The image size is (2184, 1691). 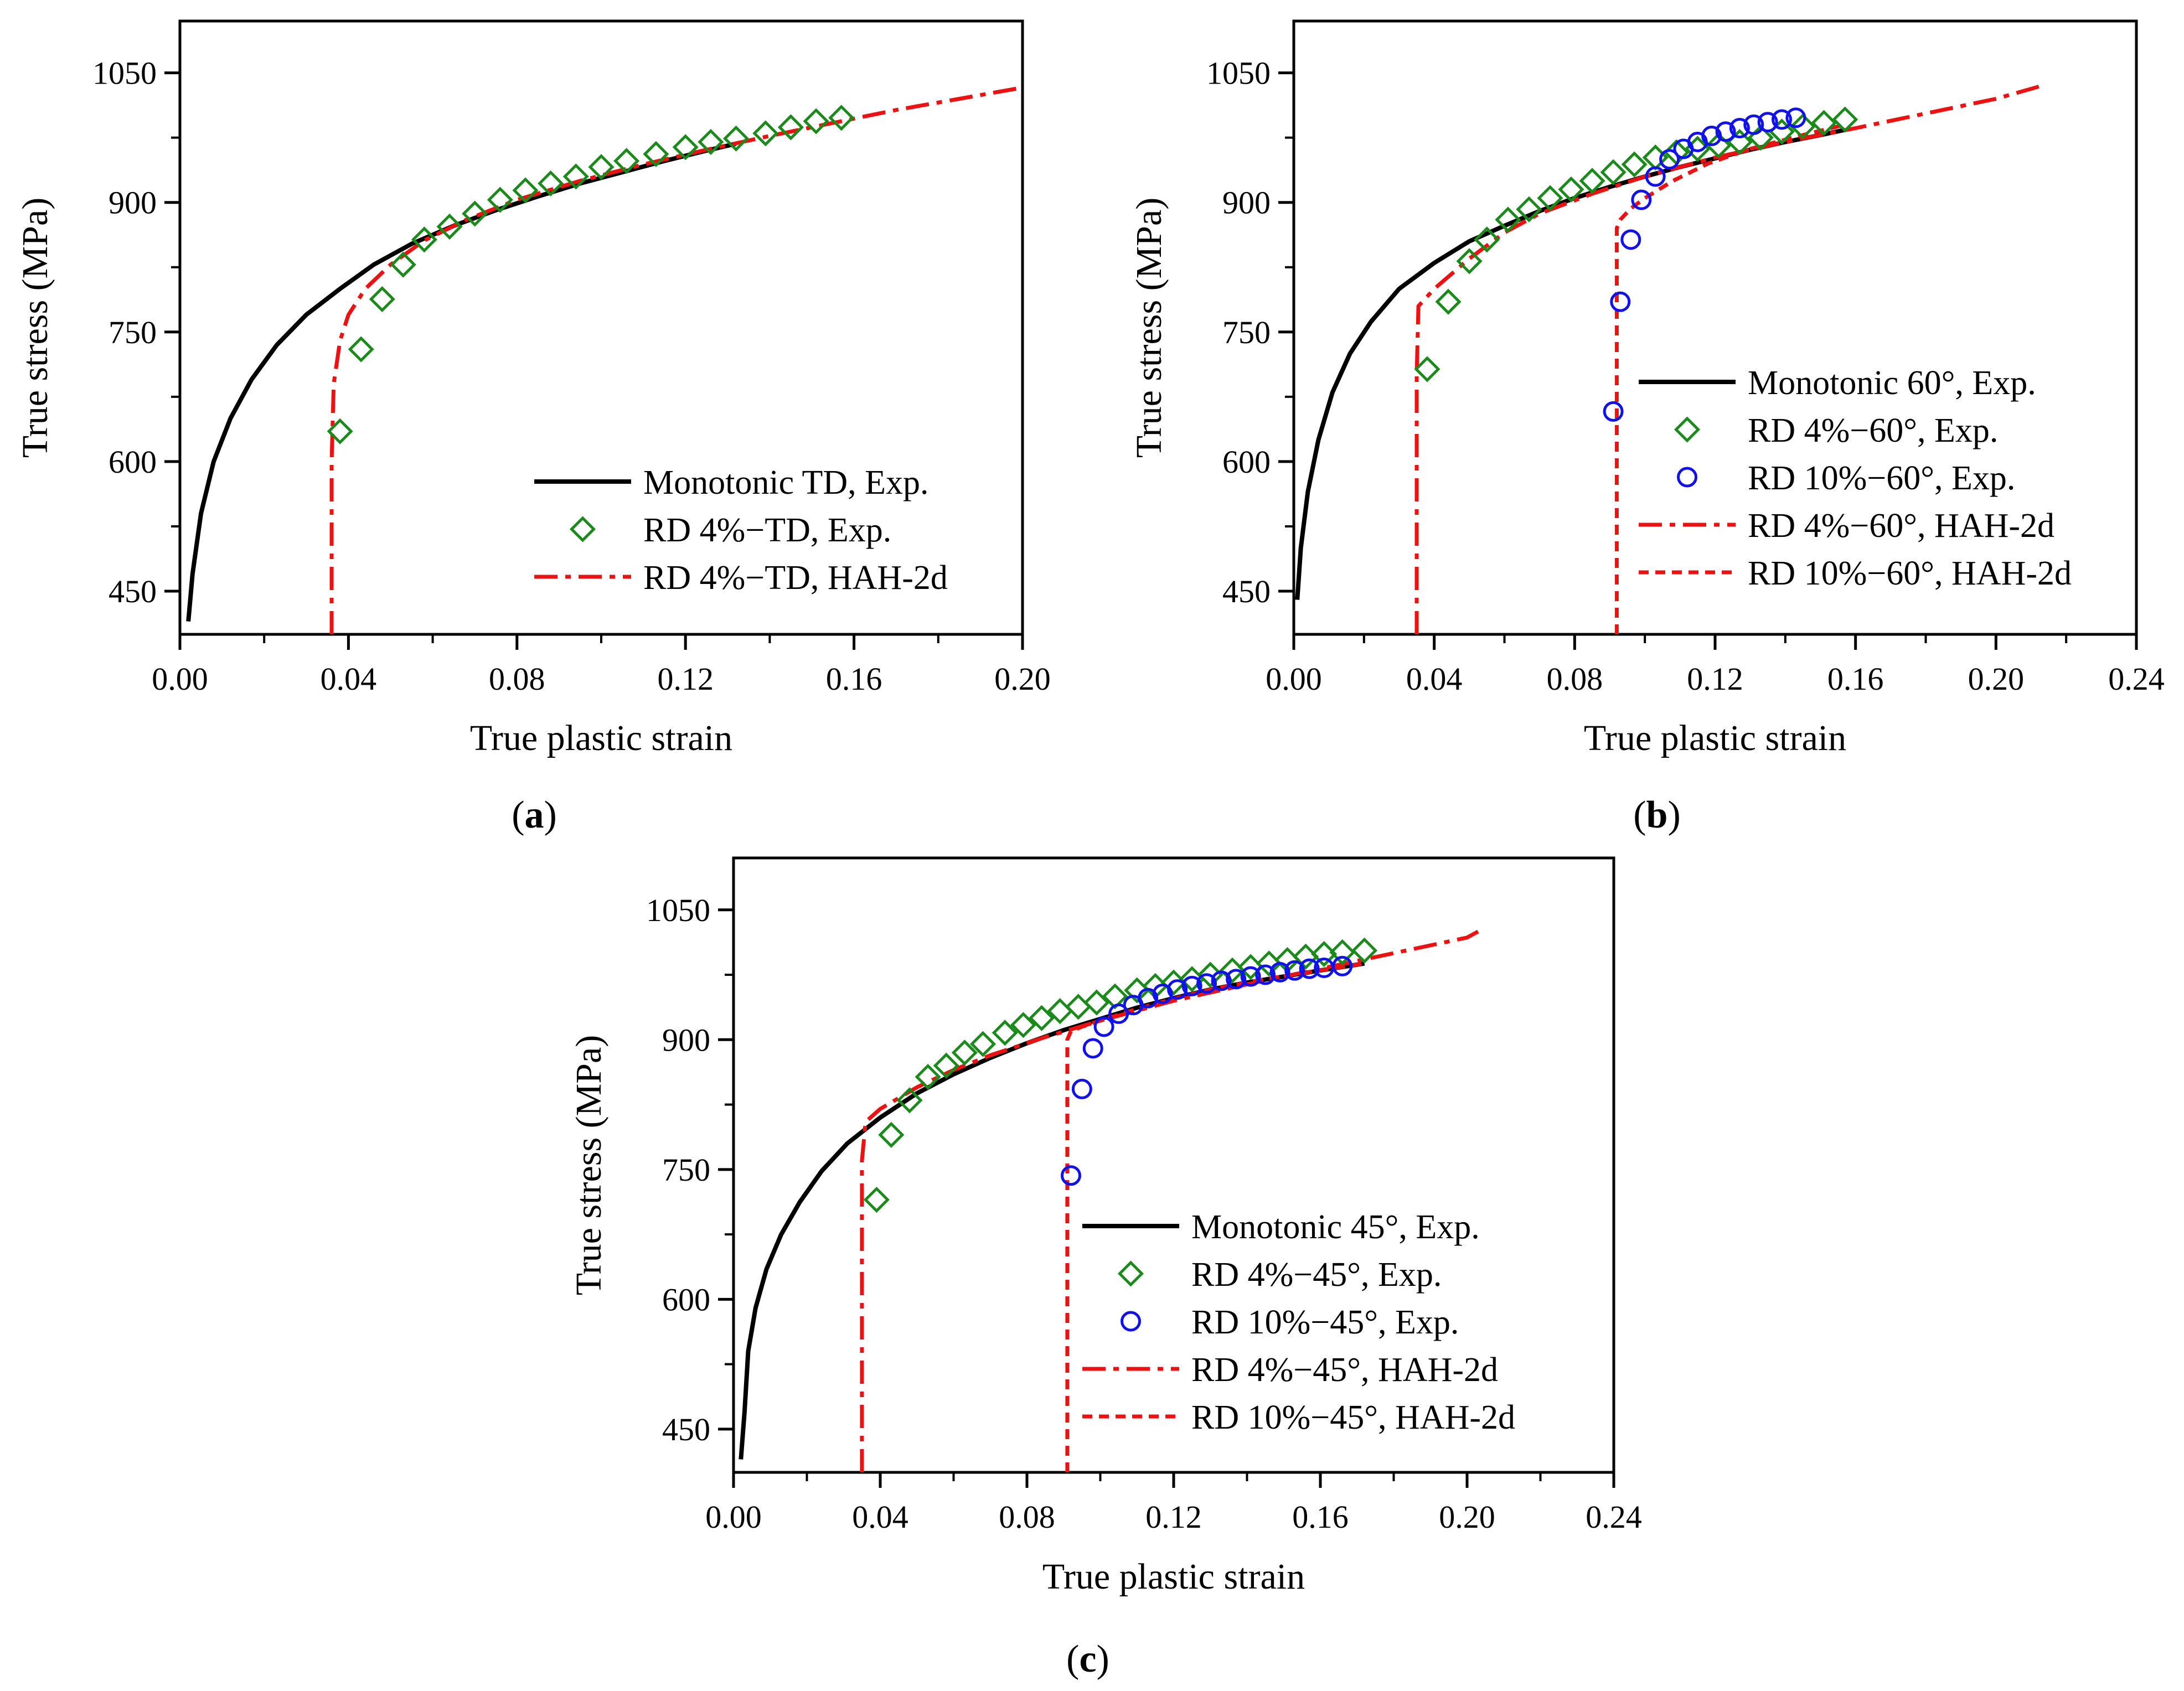 I want to click on panel-caption: (b), so click(x=1657, y=815).